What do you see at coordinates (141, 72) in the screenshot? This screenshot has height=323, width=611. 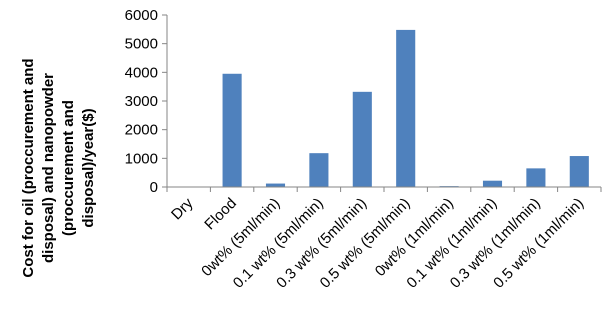 I see `y-tick-label: 4000` at bounding box center [141, 72].